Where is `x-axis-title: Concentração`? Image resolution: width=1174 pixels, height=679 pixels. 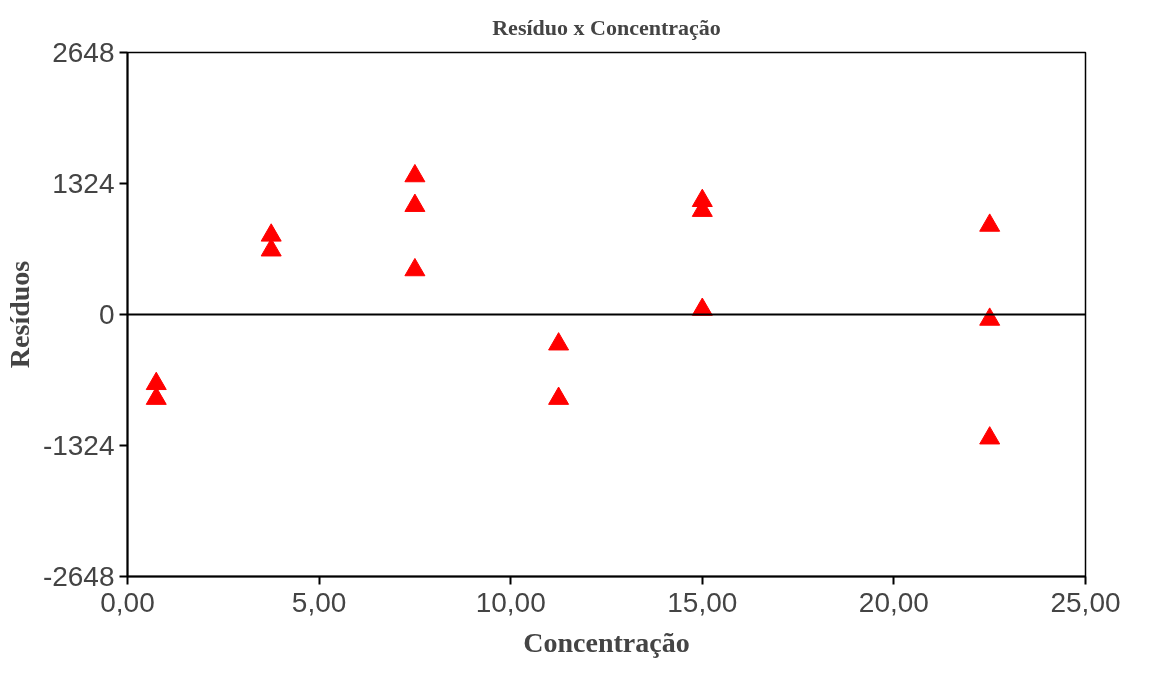 x-axis-title: Concentração is located at coordinates (606, 642).